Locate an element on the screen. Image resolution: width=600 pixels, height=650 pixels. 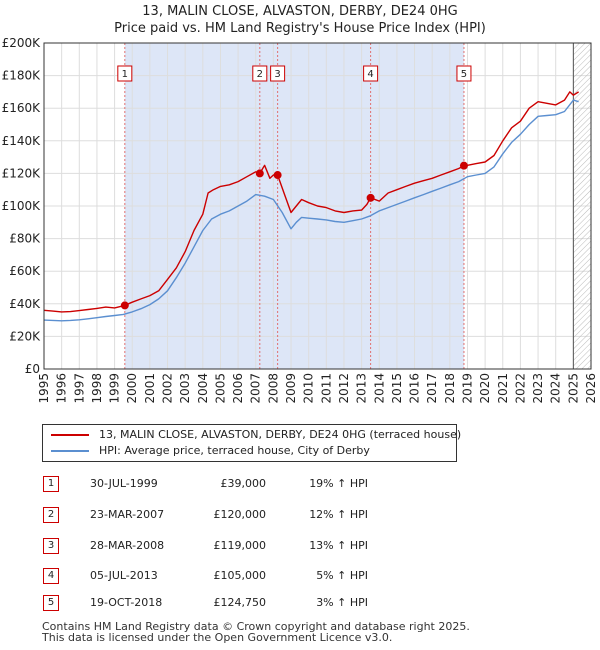
x-tick-label: 2002 is located at coordinates (168, 388).